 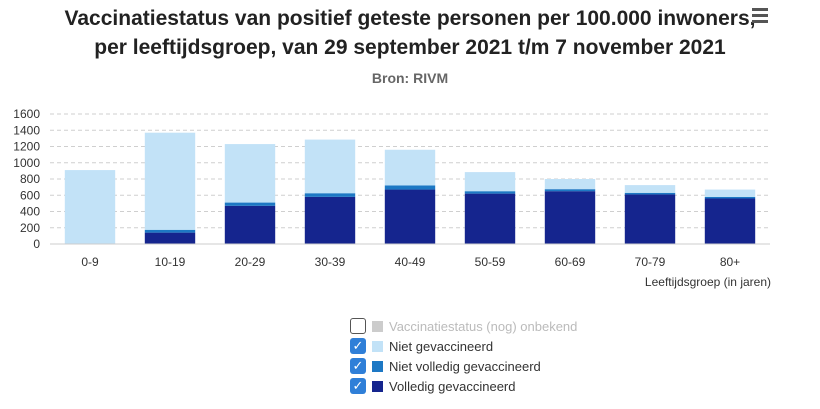 What do you see at coordinates (30, 212) in the screenshot?
I see `y-tick-label: 400` at bounding box center [30, 212].